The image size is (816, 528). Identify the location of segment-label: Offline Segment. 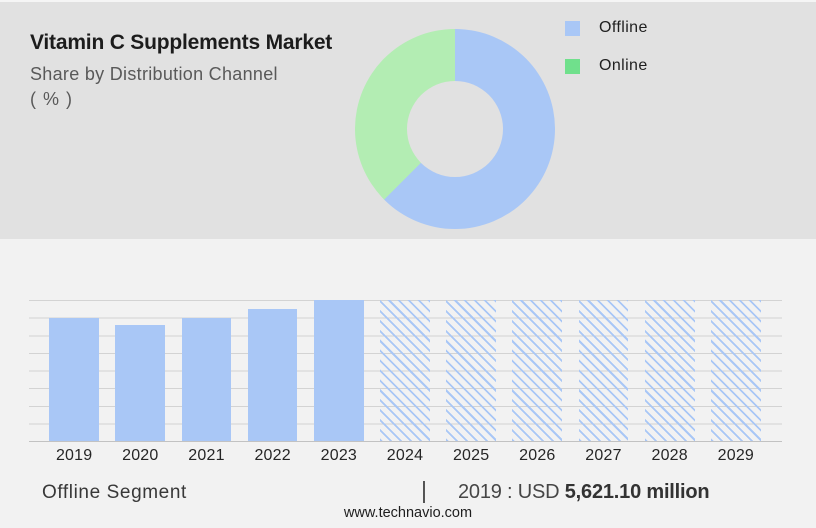
(114, 492).